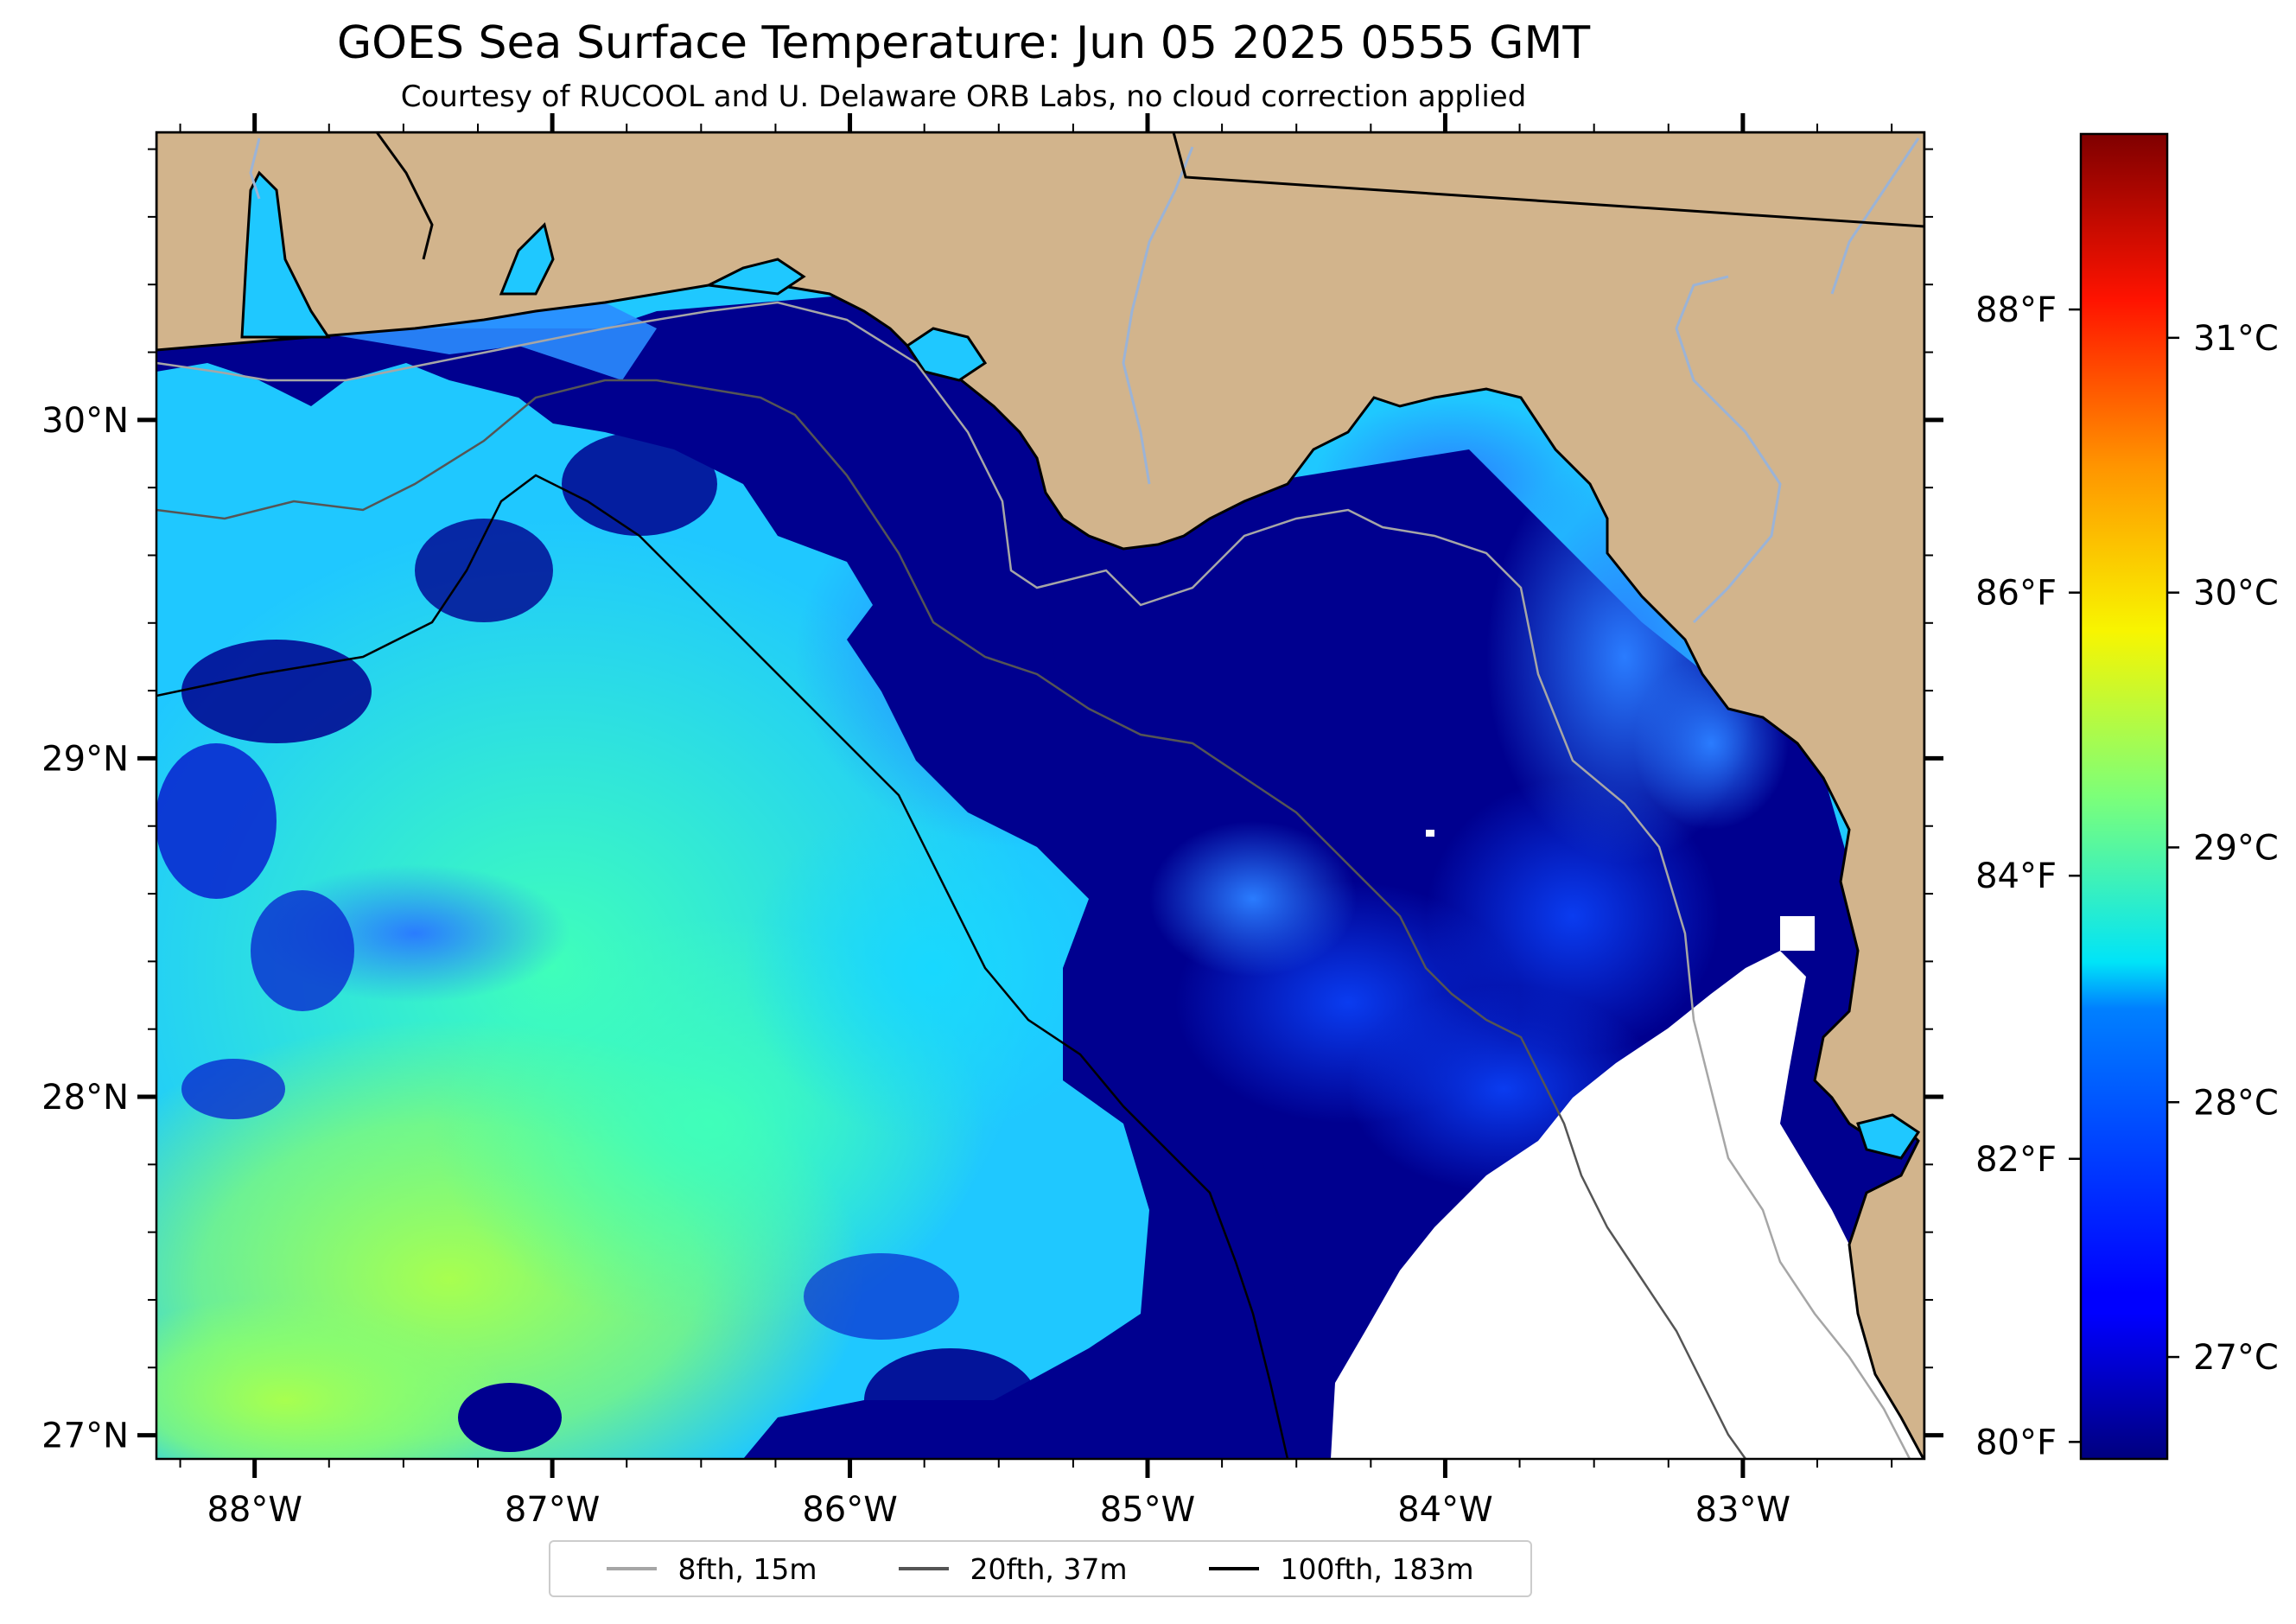 This screenshot has height=1624, width=2296. What do you see at coordinates (552, 1510) in the screenshot?
I see `lon-tick-label: 87°W` at bounding box center [552, 1510].